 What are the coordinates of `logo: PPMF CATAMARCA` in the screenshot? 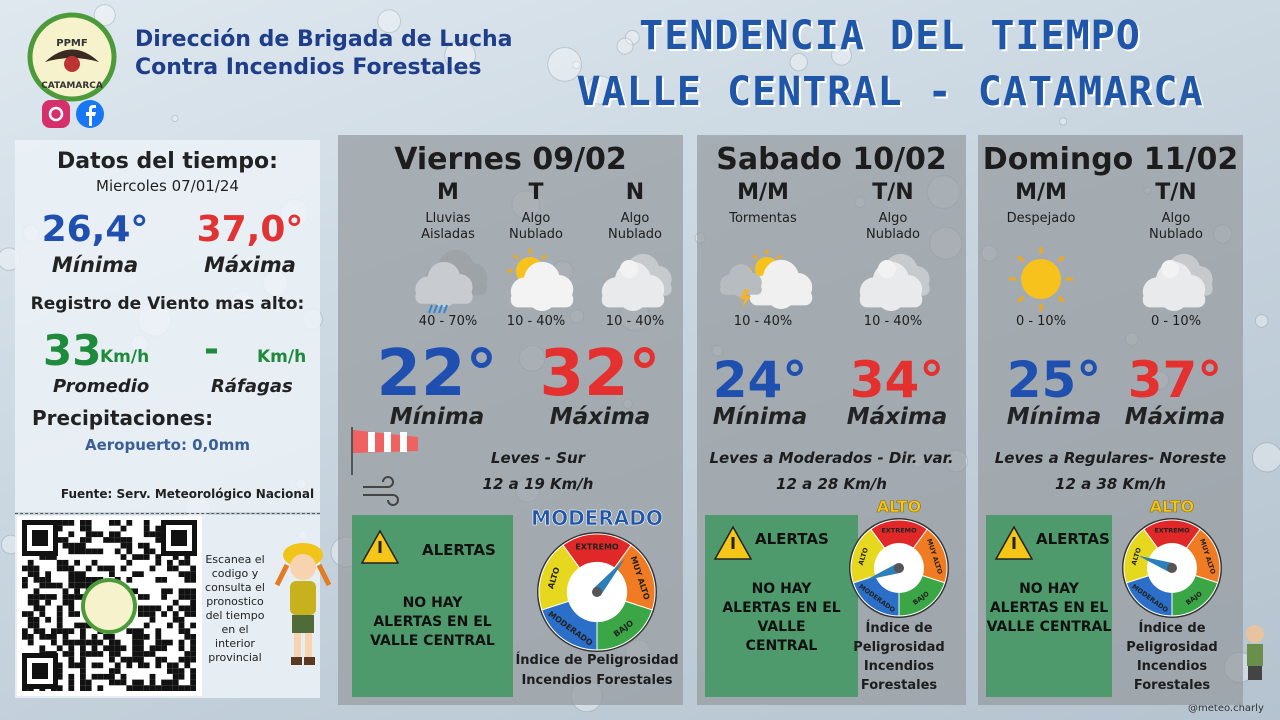 It's located at (72, 57).